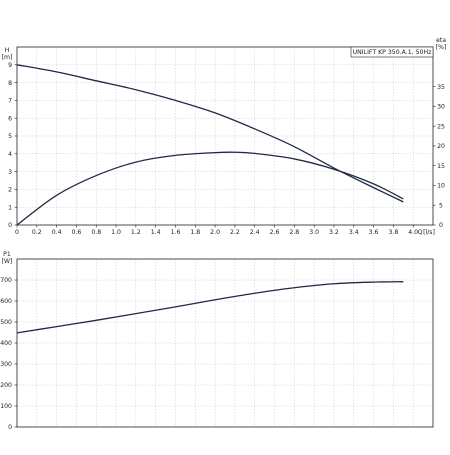 This screenshot has width=450, height=455. I want to click on x-tick-label: 1.8, so click(195, 232).